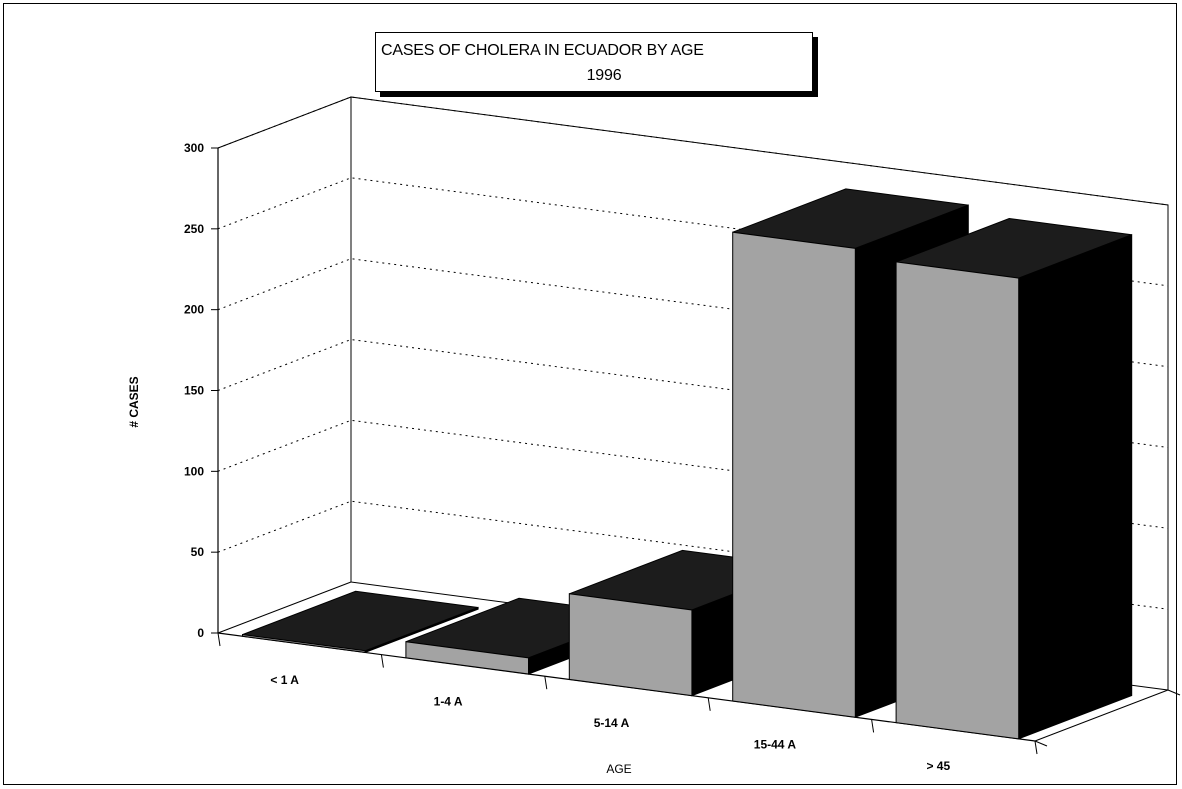 The image size is (1182, 789). What do you see at coordinates (134, 401) in the screenshot?
I see `y-axis-label: # CASES` at bounding box center [134, 401].